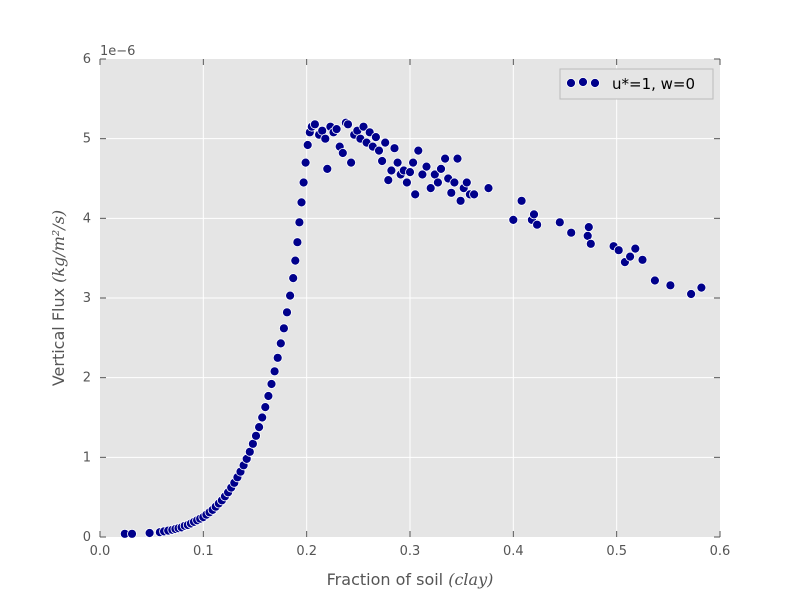  Describe the element at coordinates (203, 551) in the screenshot. I see `x-tick-label: 0.1` at that location.